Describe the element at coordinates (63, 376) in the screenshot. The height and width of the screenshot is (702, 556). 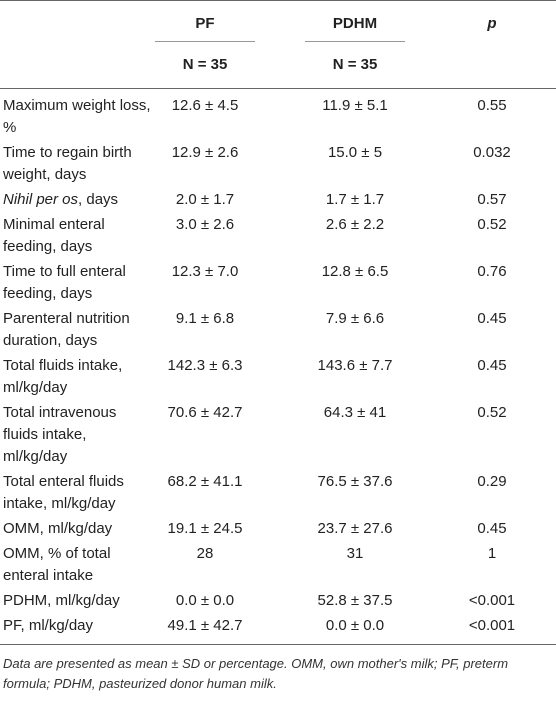
I see `row-label: Total fluids intake, ml/kg/day` at that location.